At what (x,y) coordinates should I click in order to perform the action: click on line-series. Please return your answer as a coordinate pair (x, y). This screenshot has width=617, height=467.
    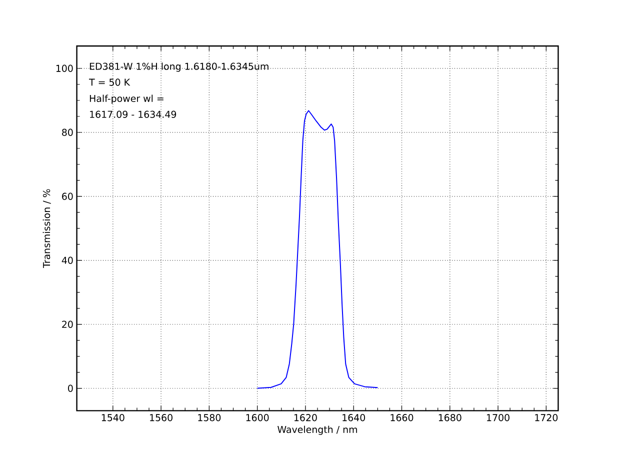
    Looking at the image, I should click on (317, 249).